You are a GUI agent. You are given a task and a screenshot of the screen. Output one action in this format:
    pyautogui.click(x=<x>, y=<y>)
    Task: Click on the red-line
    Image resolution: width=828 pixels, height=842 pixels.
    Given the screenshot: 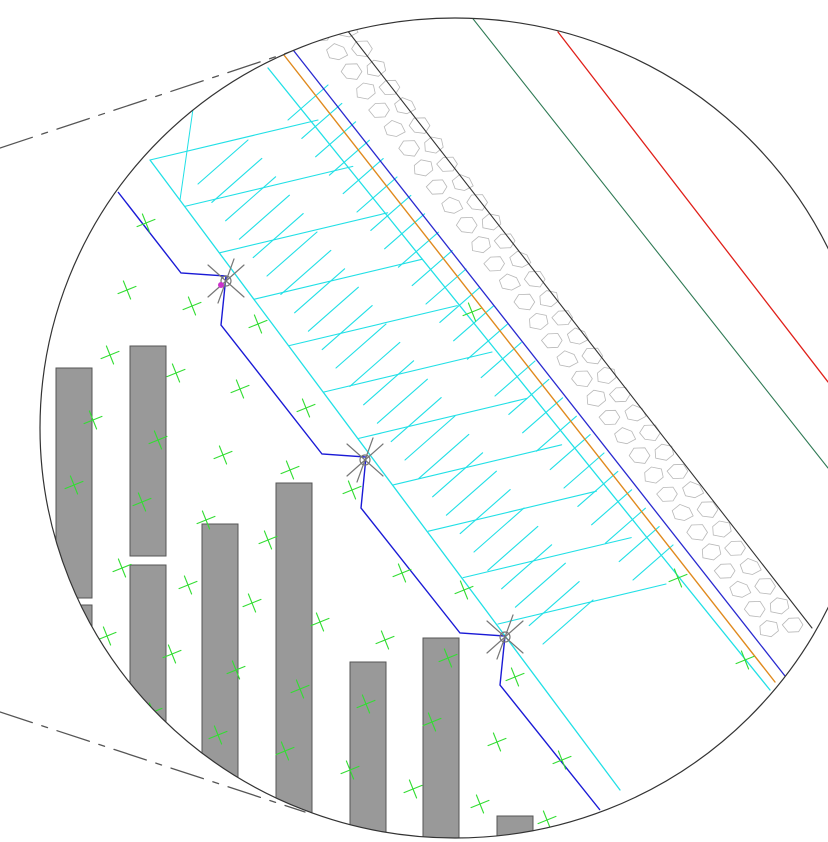 What is the action you would take?
    pyautogui.click(x=692, y=207)
    